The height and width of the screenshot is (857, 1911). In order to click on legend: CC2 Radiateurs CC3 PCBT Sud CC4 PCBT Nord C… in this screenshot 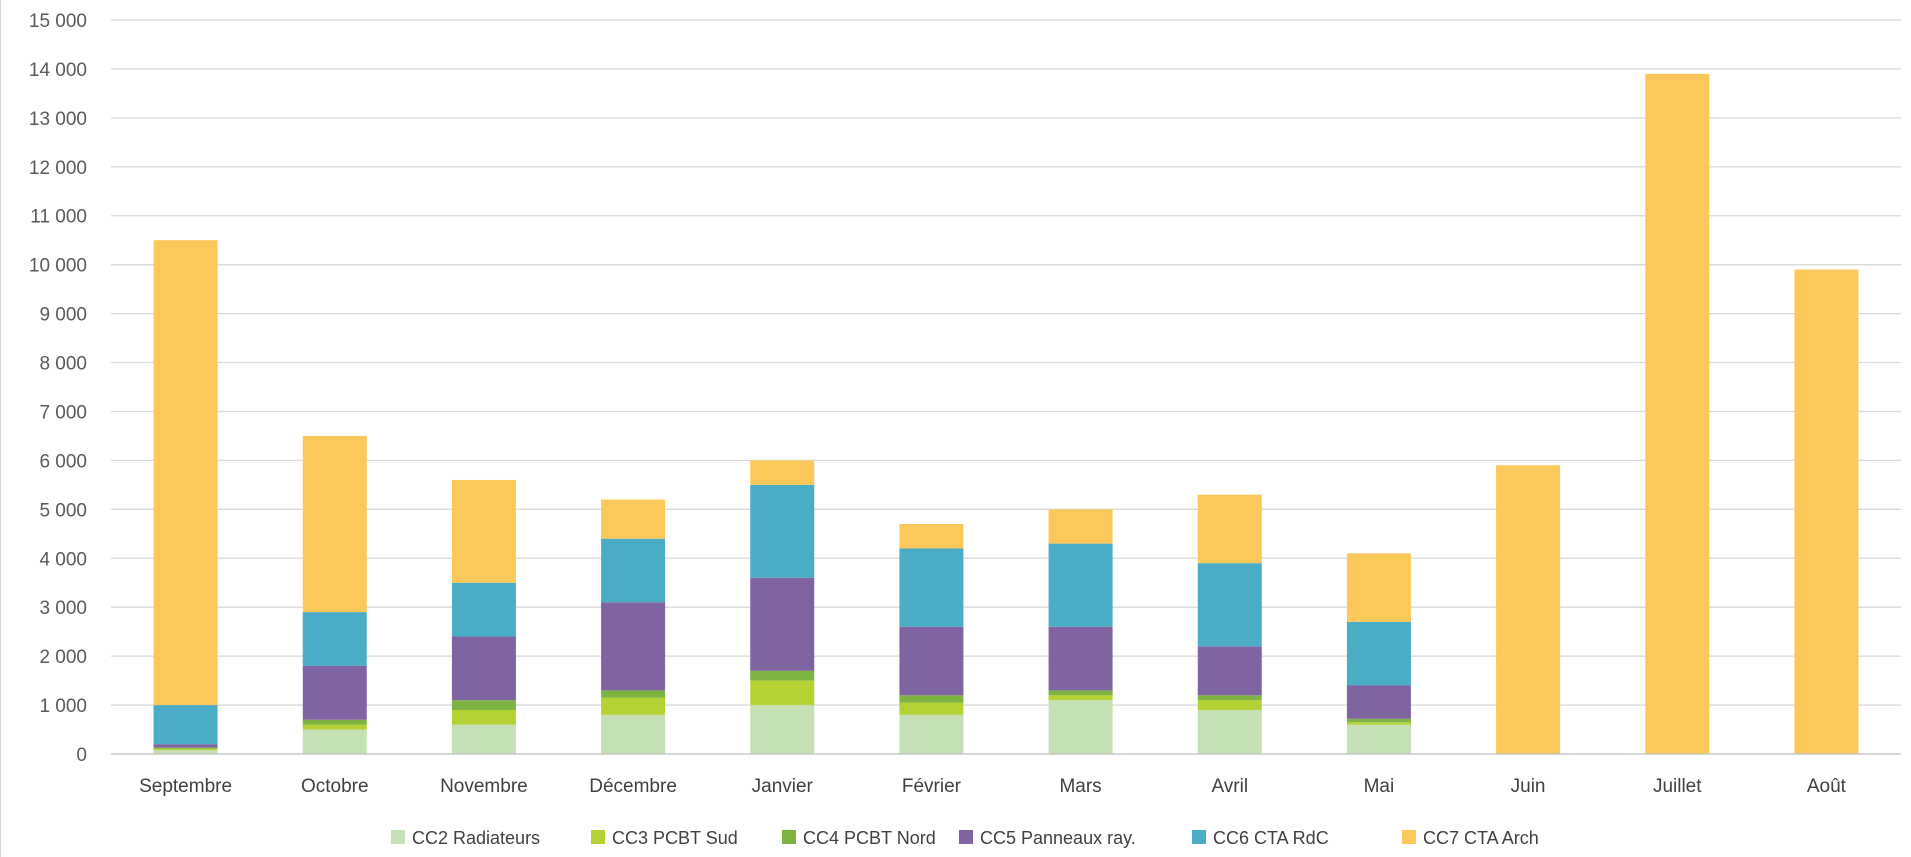, I will do `click(965, 838)`.